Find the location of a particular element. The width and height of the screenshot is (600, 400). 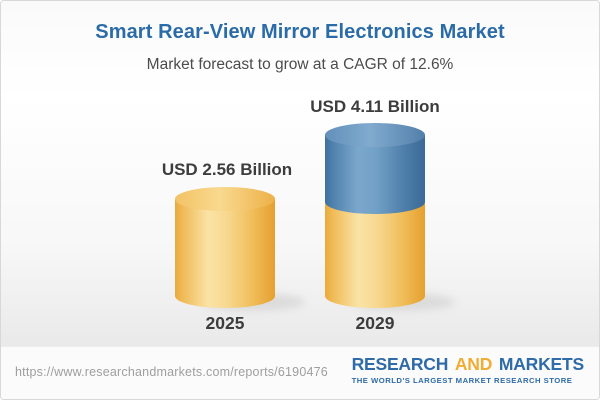

category-label-2025: 2025 is located at coordinates (225, 323).